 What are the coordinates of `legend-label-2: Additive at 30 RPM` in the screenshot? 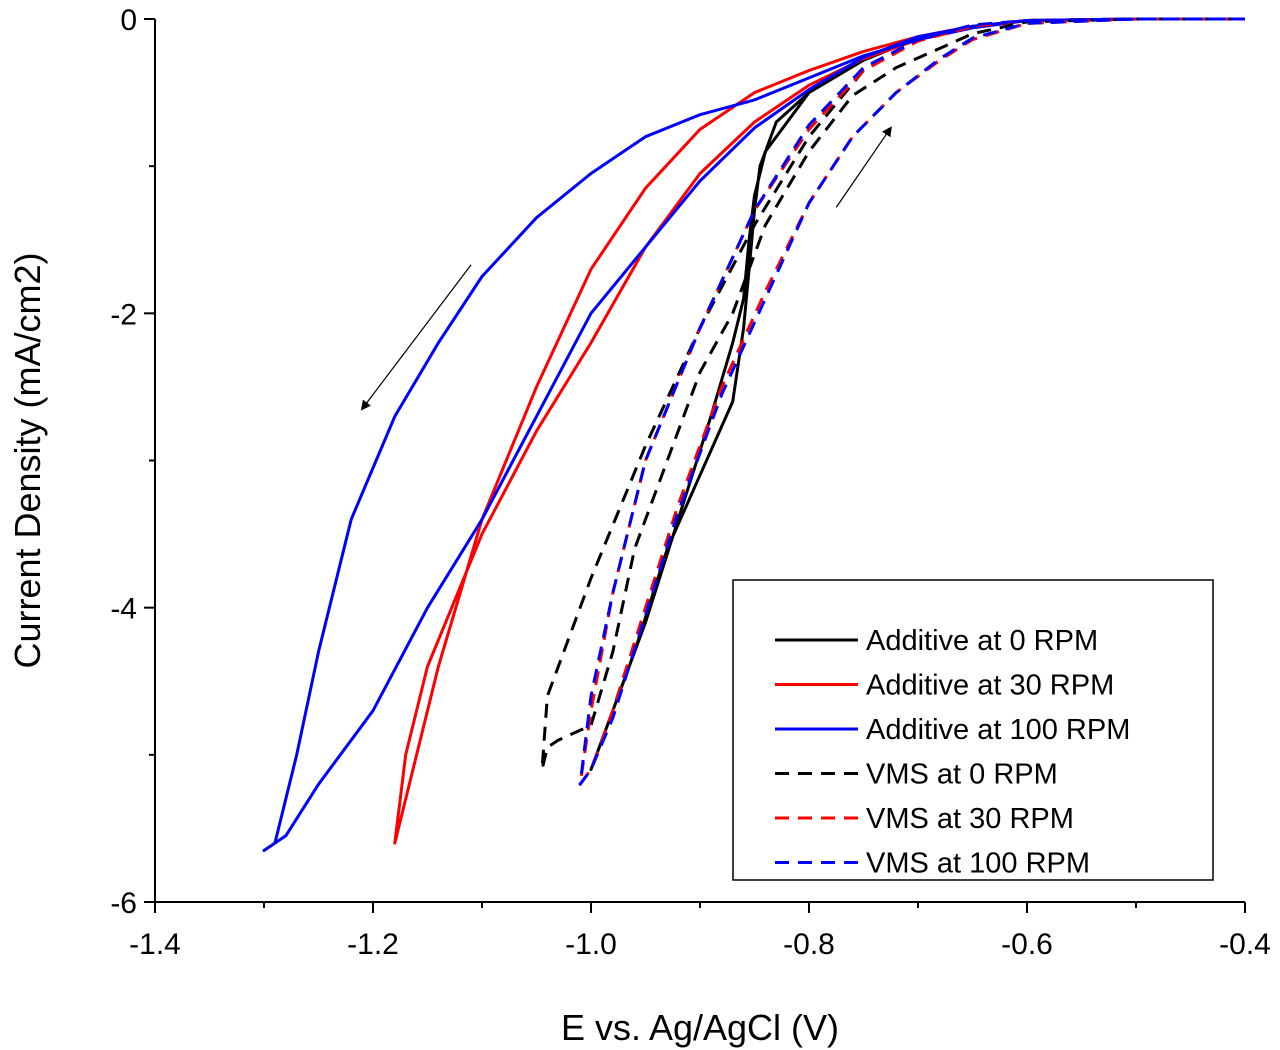 It's located at (990, 686).